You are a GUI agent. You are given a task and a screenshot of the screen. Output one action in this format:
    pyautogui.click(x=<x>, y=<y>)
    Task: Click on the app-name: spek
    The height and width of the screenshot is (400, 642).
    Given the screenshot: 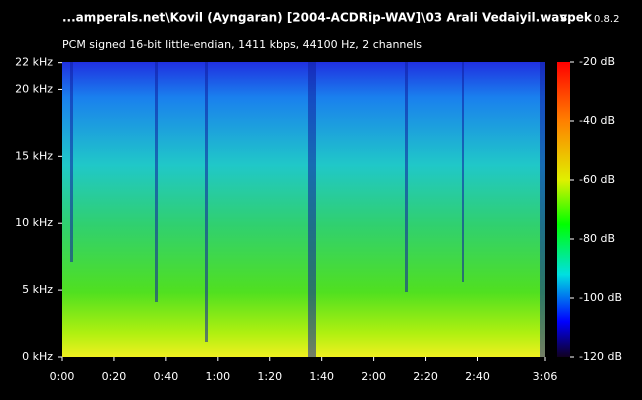 What is the action you would take?
    pyautogui.click(x=576, y=18)
    